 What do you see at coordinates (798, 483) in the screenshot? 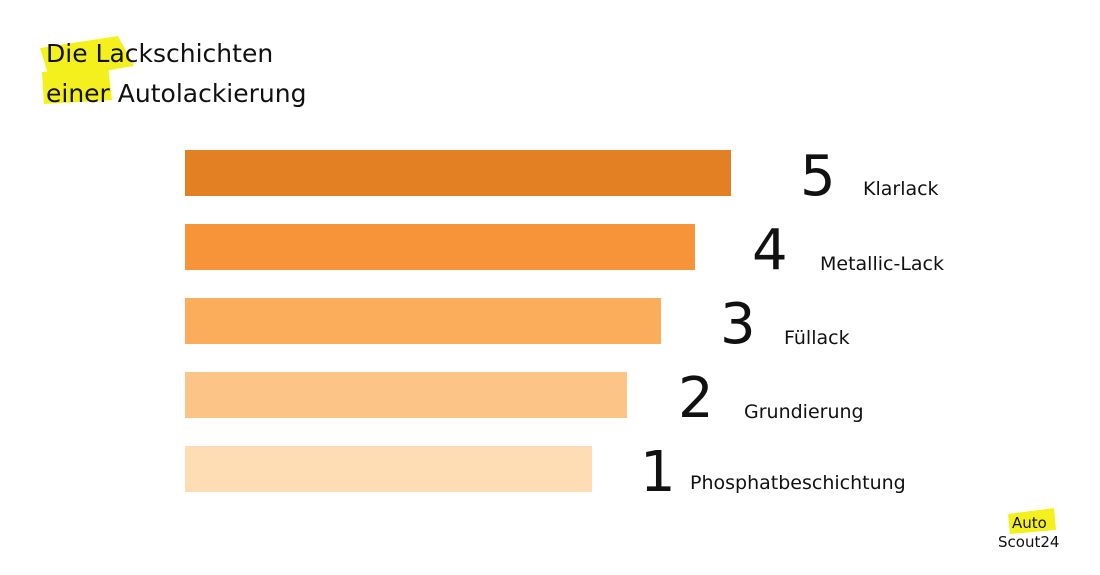
I see `layer-label: Phosphatbeschichtung` at bounding box center [798, 483].